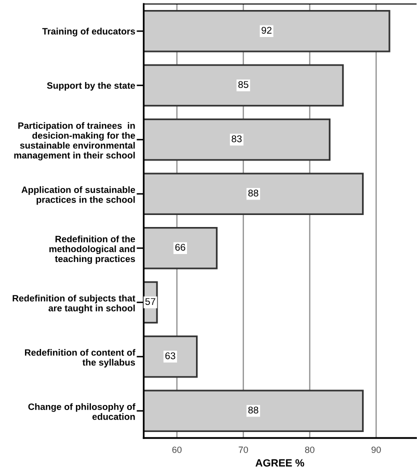  What do you see at coordinates (82, 411) in the screenshot?
I see `y-tick-label: Change of philosophy of education` at bounding box center [82, 411].